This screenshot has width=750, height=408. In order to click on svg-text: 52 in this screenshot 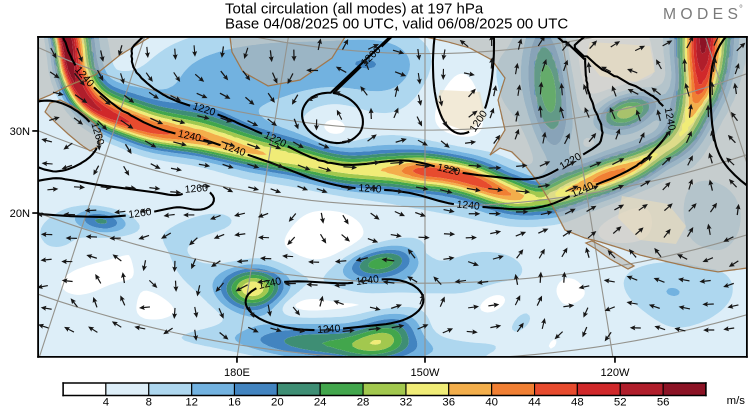, I will do `click(620, 402)`.